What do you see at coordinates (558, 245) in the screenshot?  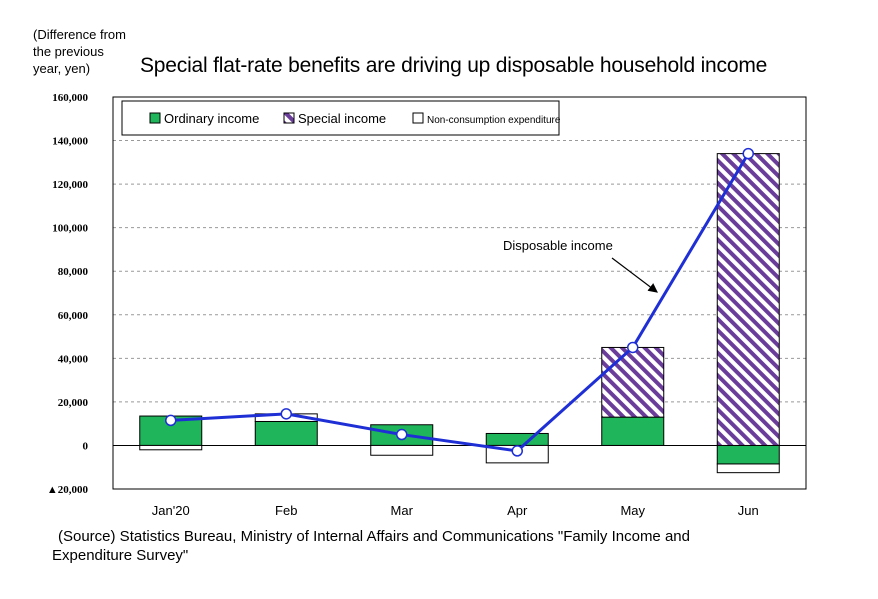 I see `annotation-label: Disposable income` at bounding box center [558, 245].